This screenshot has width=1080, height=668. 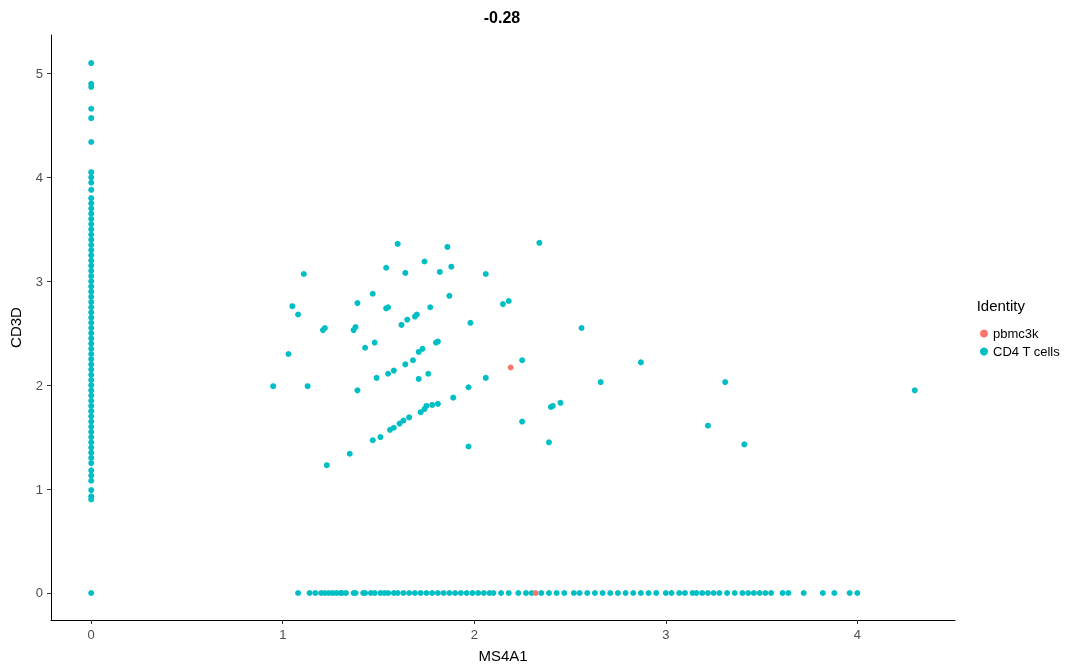 What do you see at coordinates (39, 489) in the screenshot?
I see `y-tick-label: 1` at bounding box center [39, 489].